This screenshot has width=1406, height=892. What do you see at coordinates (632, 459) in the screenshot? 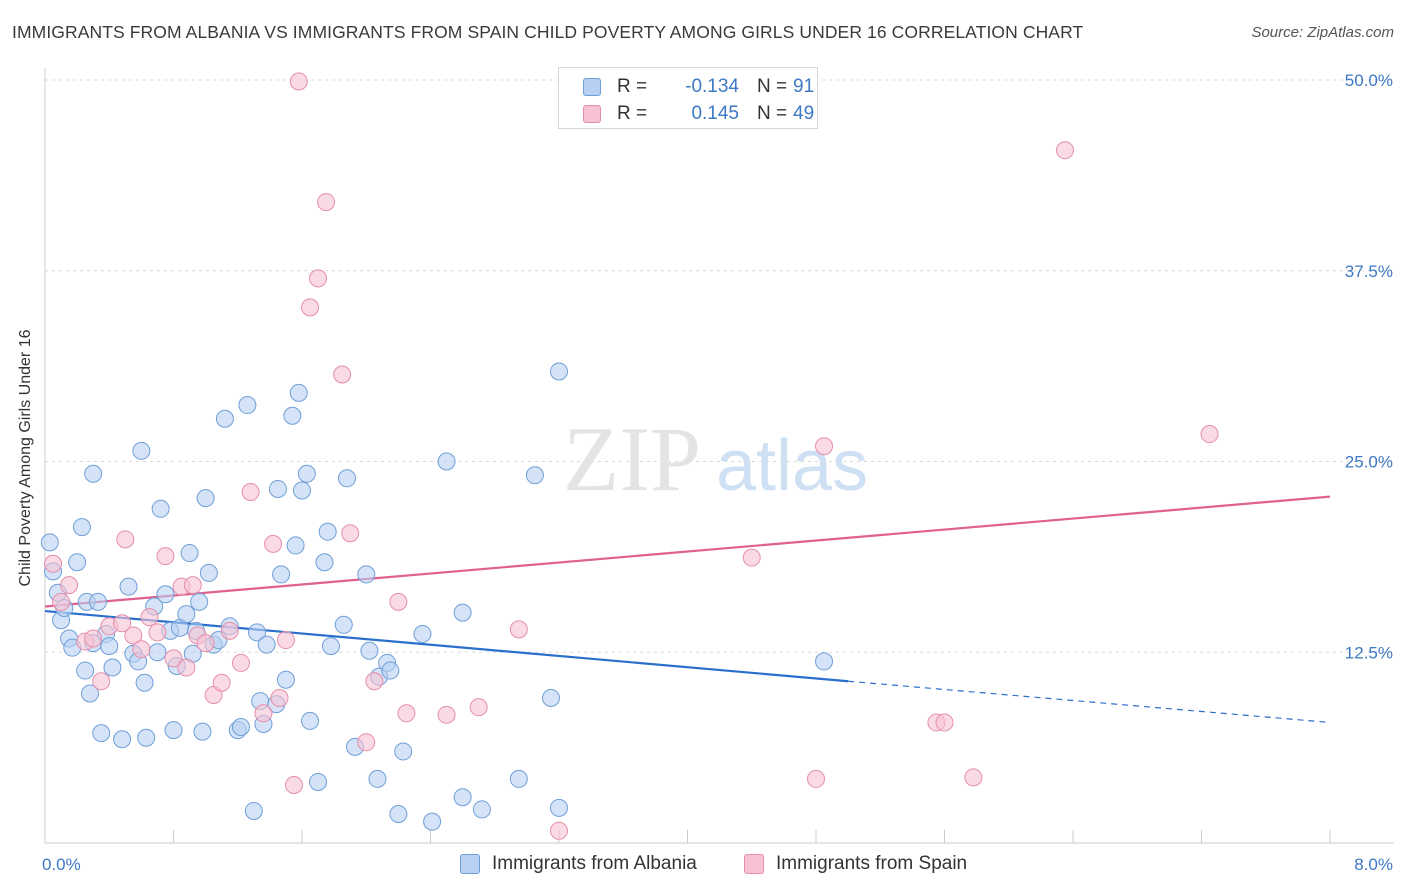
I see `watermark-zip: ZIP` at bounding box center [632, 459].